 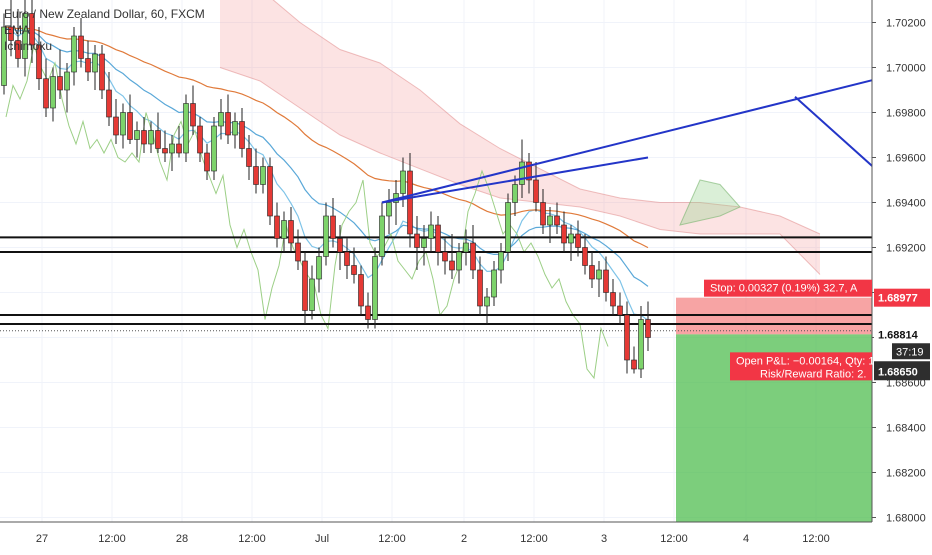 I want to click on indicator-ema: EMA, so click(x=17, y=30).